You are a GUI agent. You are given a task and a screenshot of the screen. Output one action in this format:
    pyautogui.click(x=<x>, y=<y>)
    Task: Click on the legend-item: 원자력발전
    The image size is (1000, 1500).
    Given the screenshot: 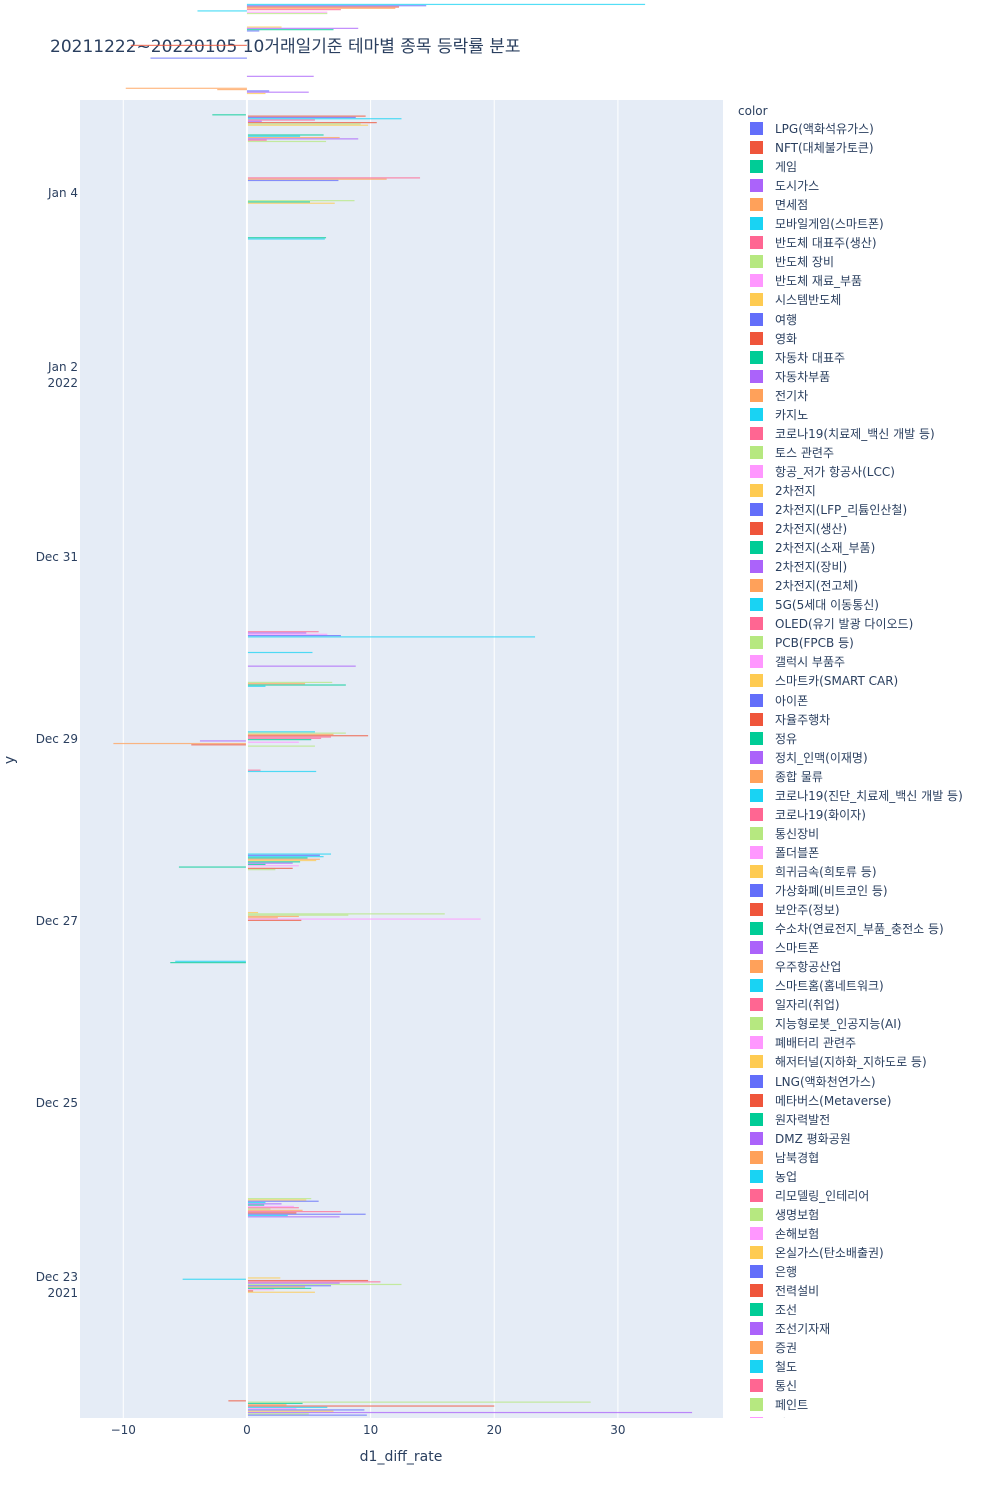 What is the action you would take?
    pyautogui.click(x=790, y=1120)
    